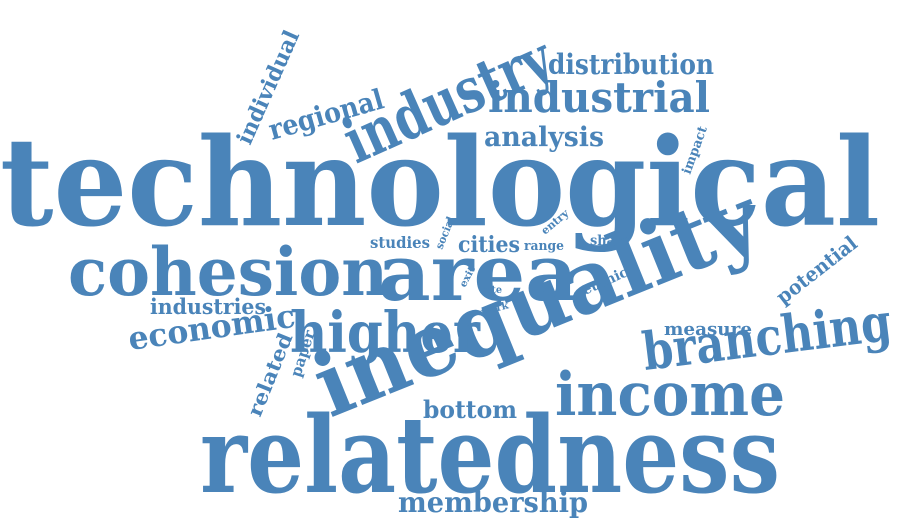  I want to click on word-area: area, so click(478, 273).